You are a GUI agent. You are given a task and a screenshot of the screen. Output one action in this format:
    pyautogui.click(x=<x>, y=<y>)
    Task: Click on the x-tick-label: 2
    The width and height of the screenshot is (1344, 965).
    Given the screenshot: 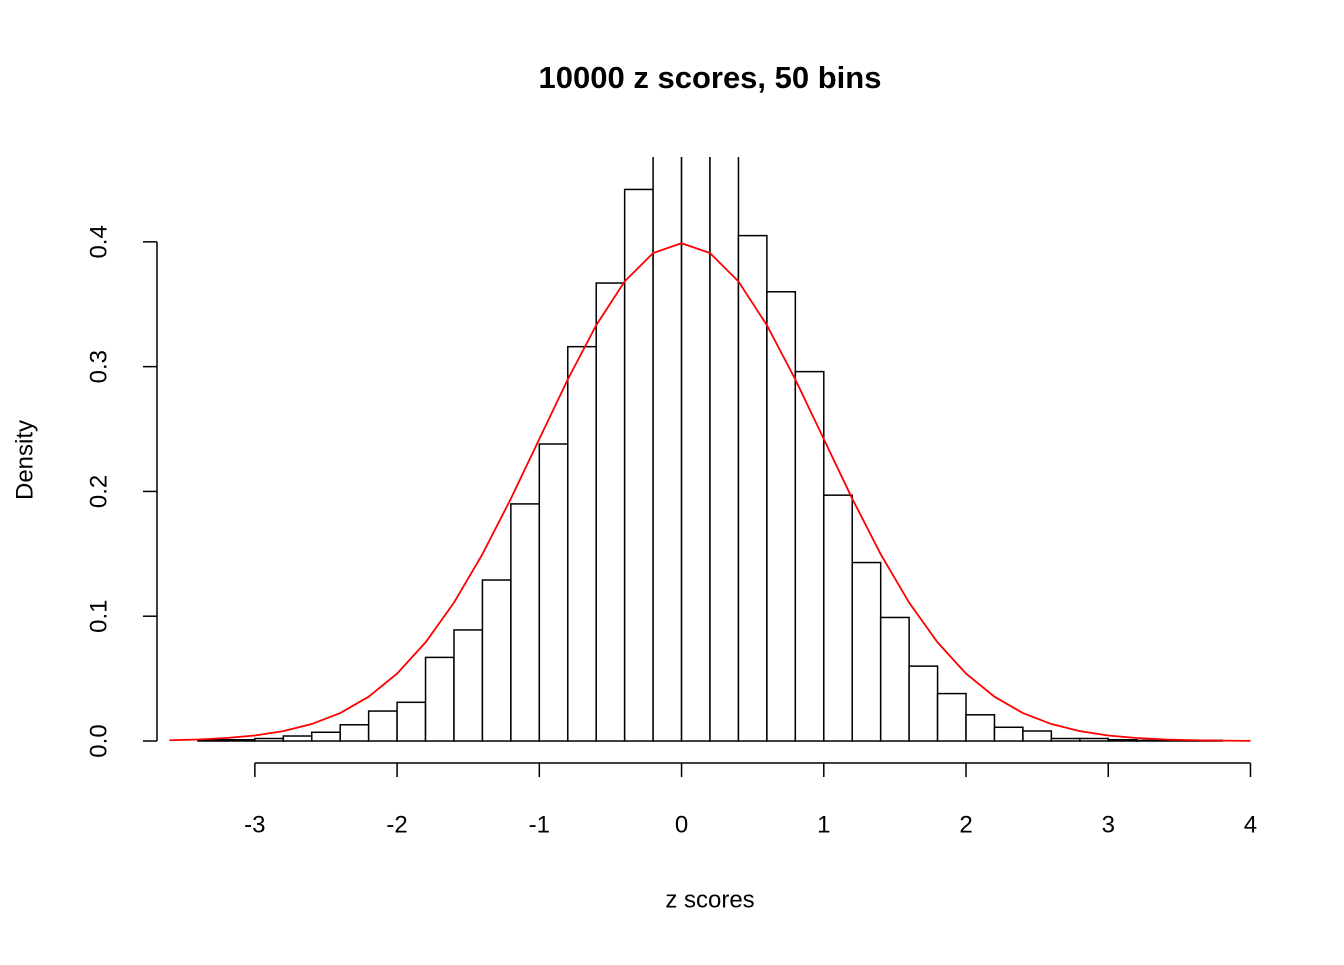 What is the action you would take?
    pyautogui.click(x=965, y=824)
    